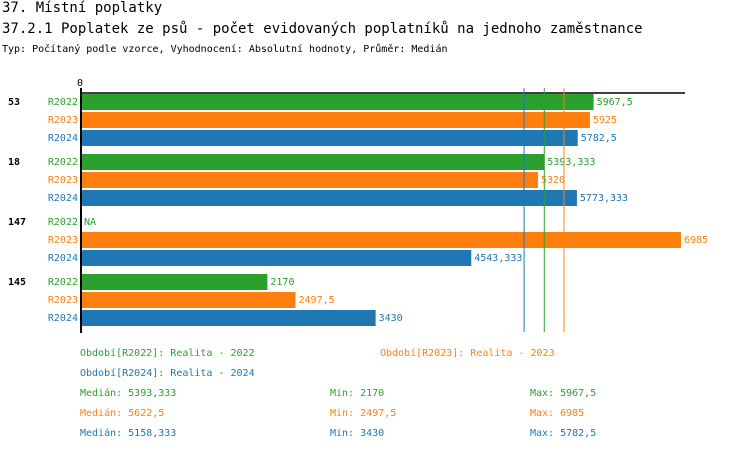 The image size is (750, 452). What do you see at coordinates (599, 138) in the screenshot?
I see `data-label: 5782,5` at bounding box center [599, 138].